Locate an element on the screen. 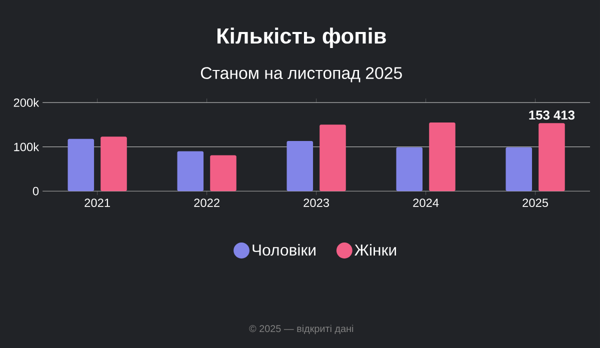 This screenshot has width=600, height=348. chart-subtitle: Станом на листопад 2025 is located at coordinates (301, 74).